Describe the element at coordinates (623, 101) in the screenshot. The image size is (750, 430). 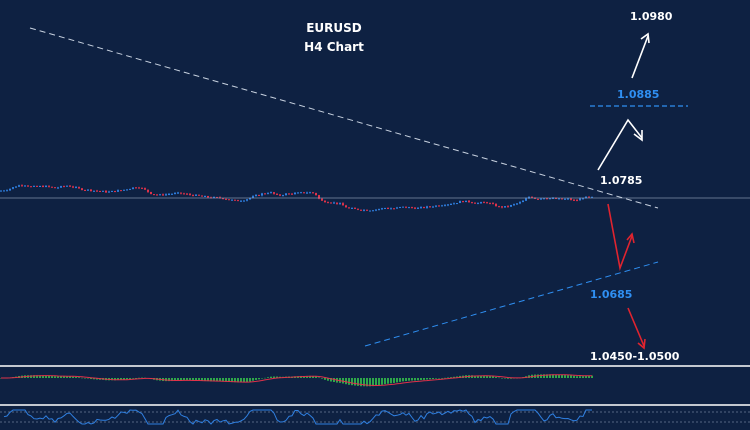
I see `bullish-scenario-arrows` at that location.